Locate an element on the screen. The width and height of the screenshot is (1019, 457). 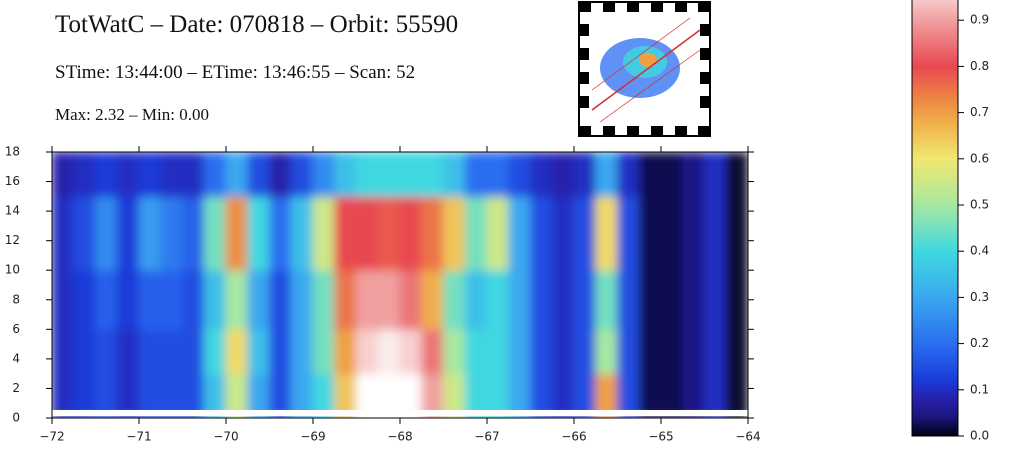
y-tick-label: 12 is located at coordinates (12, 240).